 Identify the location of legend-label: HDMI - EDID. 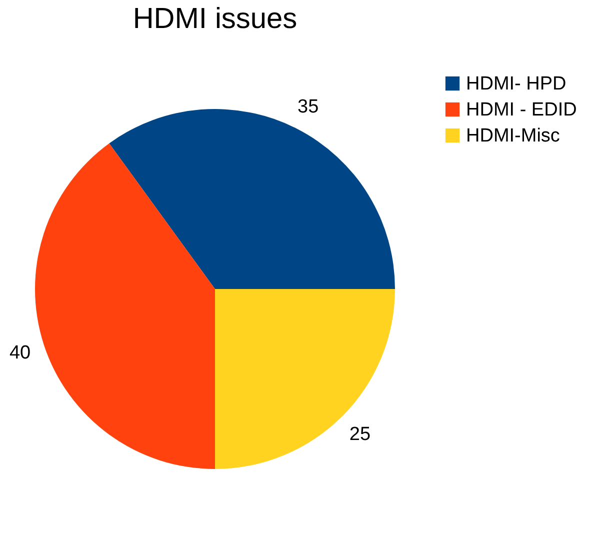
(521, 110).